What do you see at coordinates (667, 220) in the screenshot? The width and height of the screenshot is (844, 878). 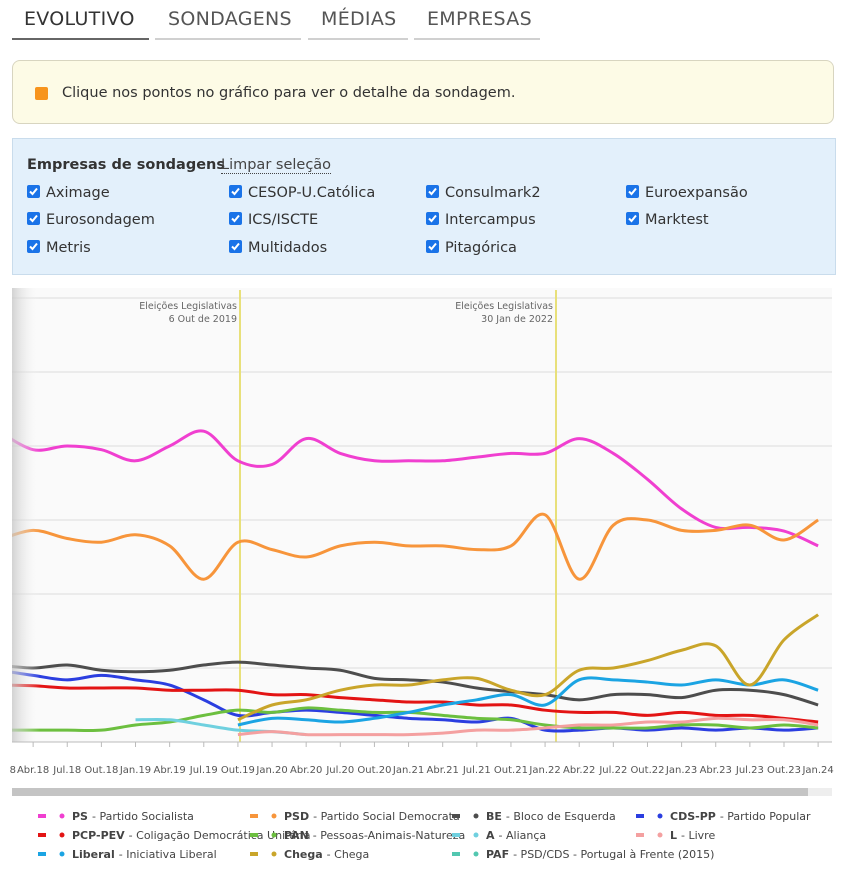 I see `company-checkbox: Marktest` at bounding box center [667, 220].